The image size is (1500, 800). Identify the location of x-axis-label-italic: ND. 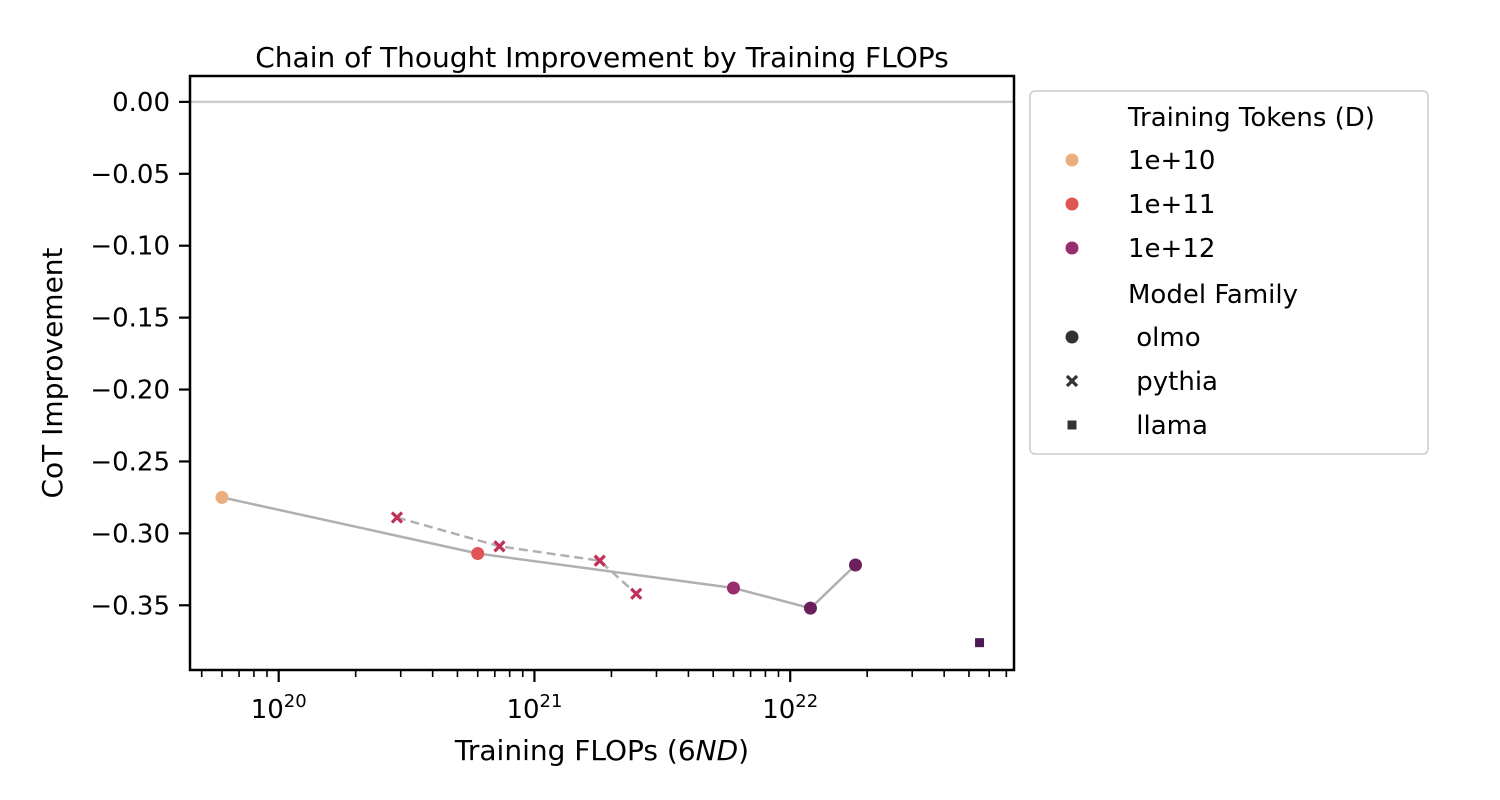
(717, 750).